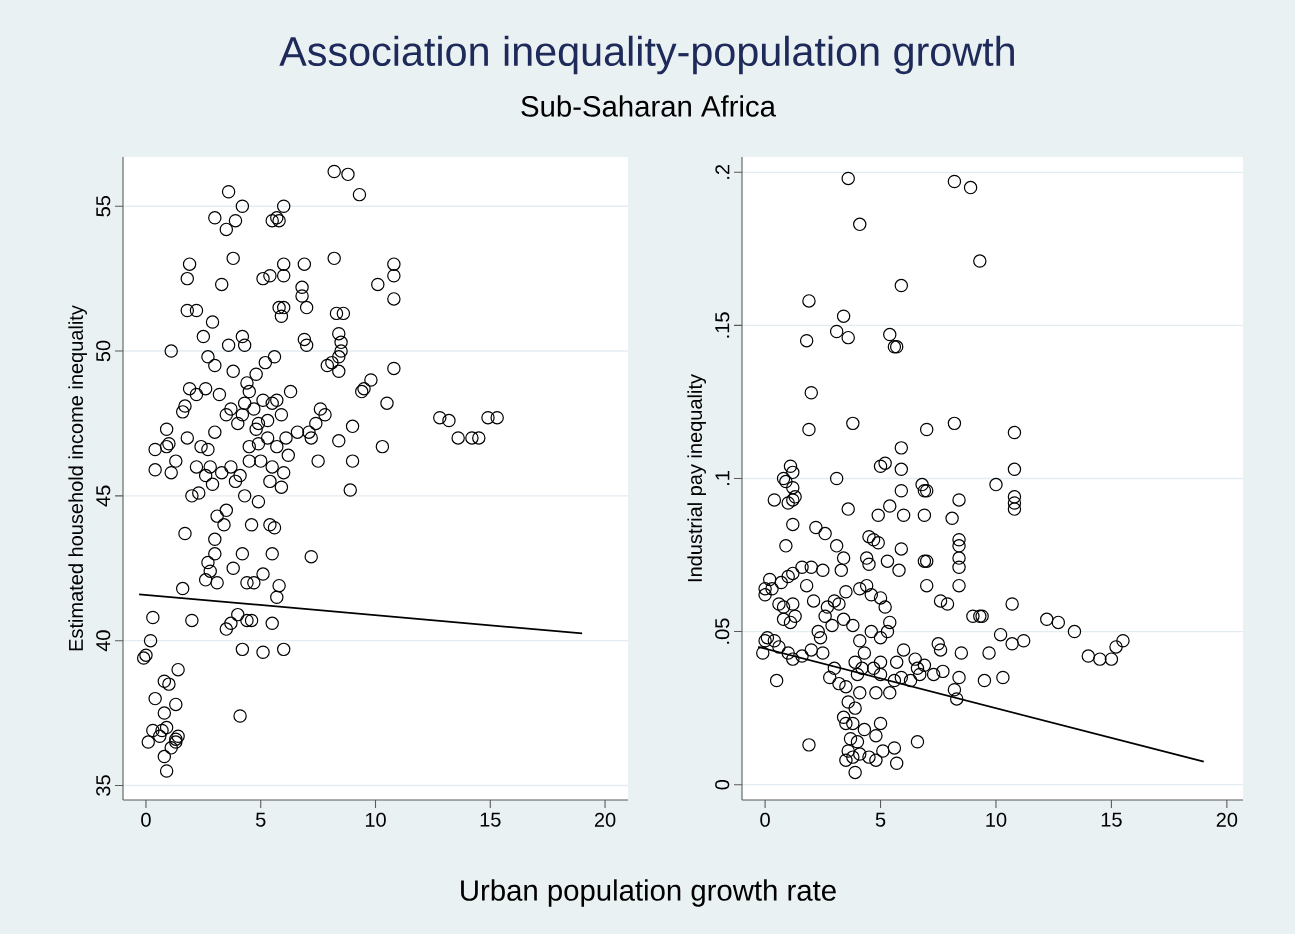 The image size is (1295, 934). What do you see at coordinates (722, 784) in the screenshot?
I see `y-tick-label: 0` at bounding box center [722, 784].